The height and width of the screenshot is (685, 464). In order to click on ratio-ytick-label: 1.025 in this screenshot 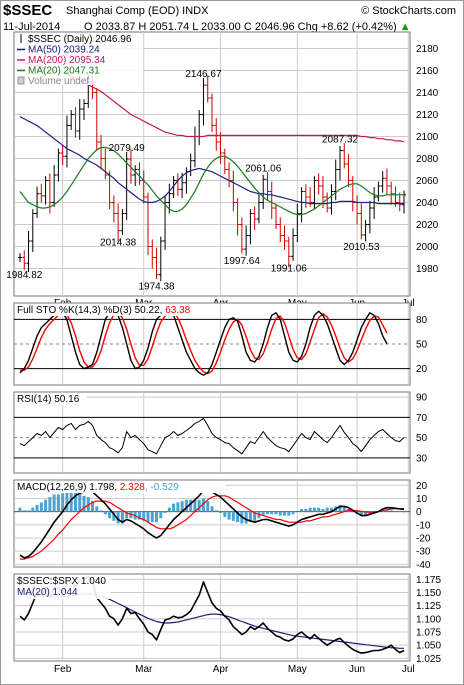, I will do `click(428, 659)`.